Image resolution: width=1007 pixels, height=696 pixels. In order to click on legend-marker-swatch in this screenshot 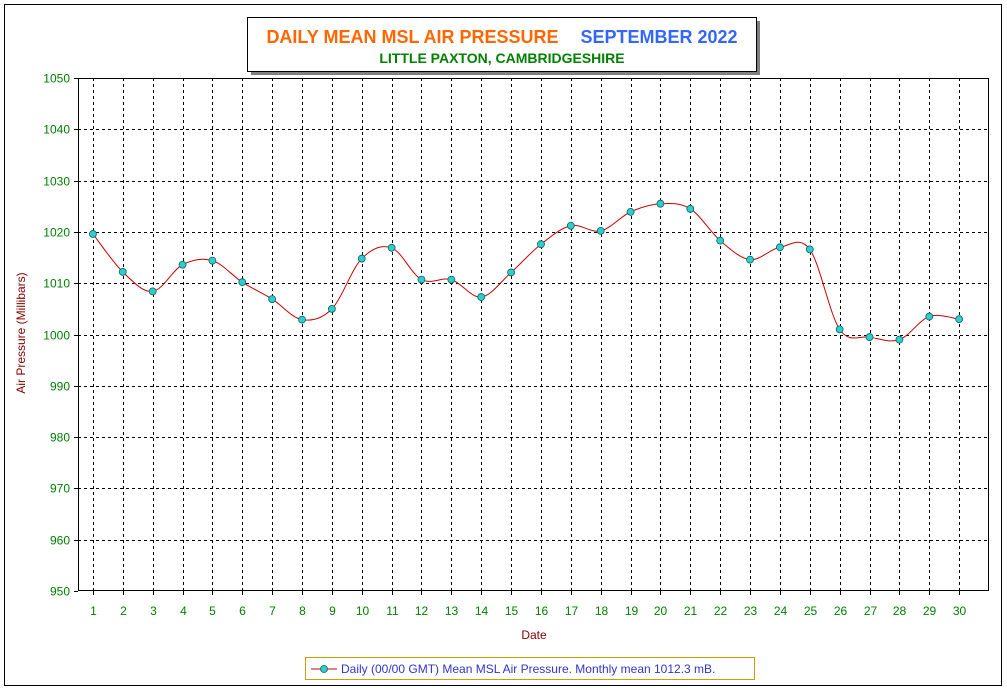, I will do `click(324, 669)`.